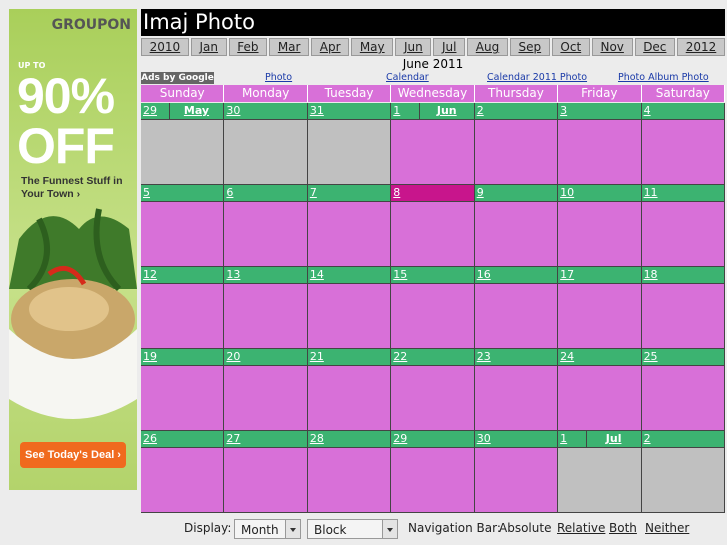 This screenshot has height=545, width=727. What do you see at coordinates (230, 192) in the screenshot?
I see `date-link: 6` at bounding box center [230, 192].